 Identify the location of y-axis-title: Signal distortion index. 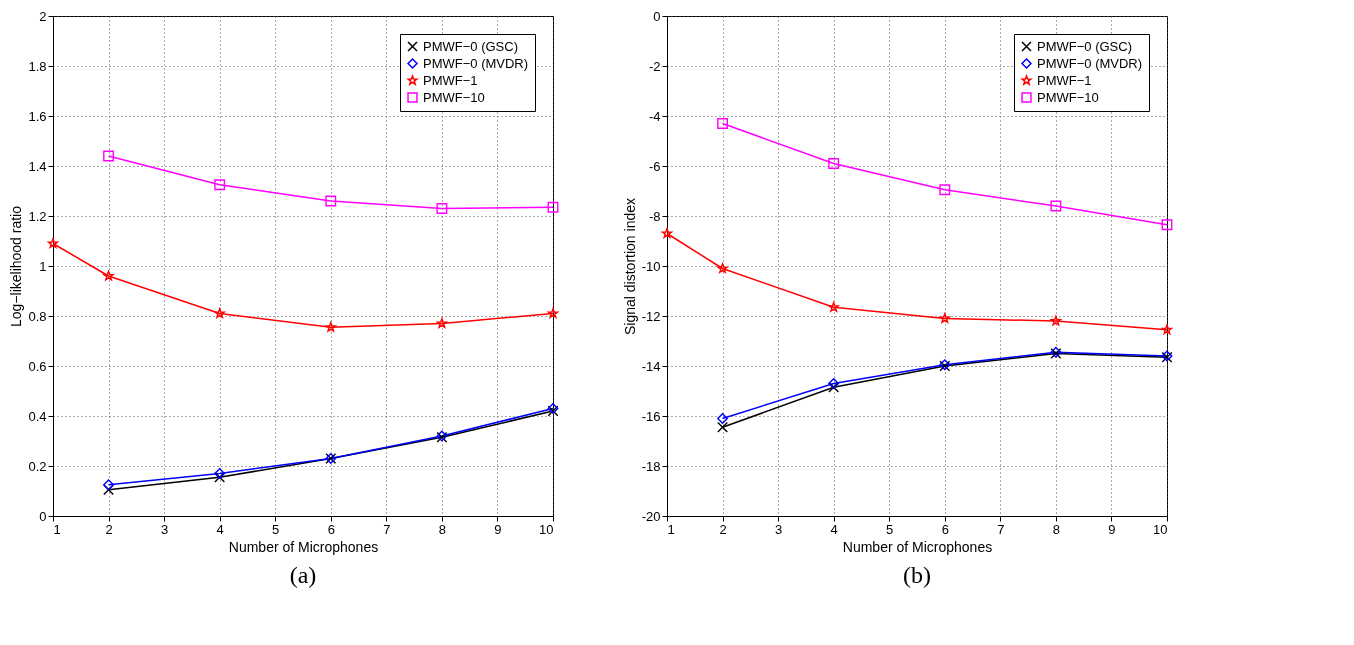
(629, 266).